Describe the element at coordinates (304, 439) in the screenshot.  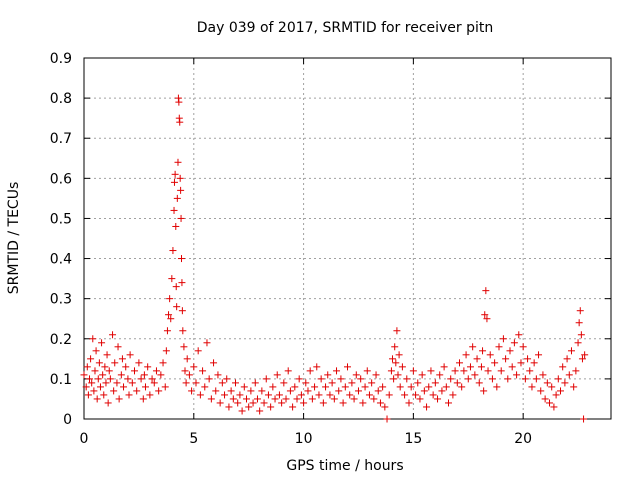
I see `x-tick-label: 10` at that location.